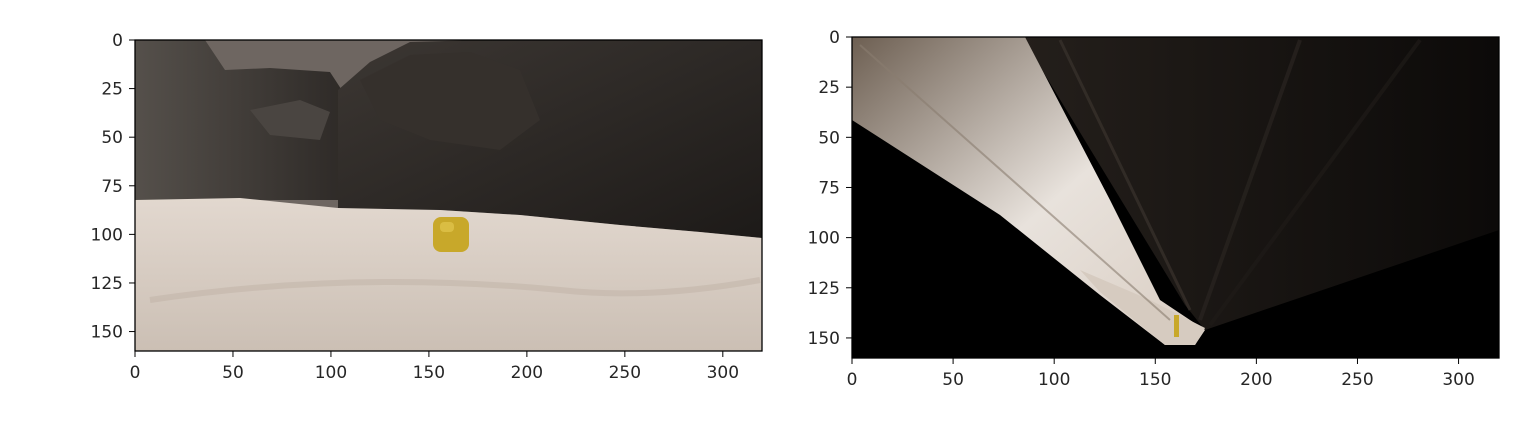  Describe the element at coordinates (829, 88) in the screenshot. I see `right-y-tick-label: 25` at that location.